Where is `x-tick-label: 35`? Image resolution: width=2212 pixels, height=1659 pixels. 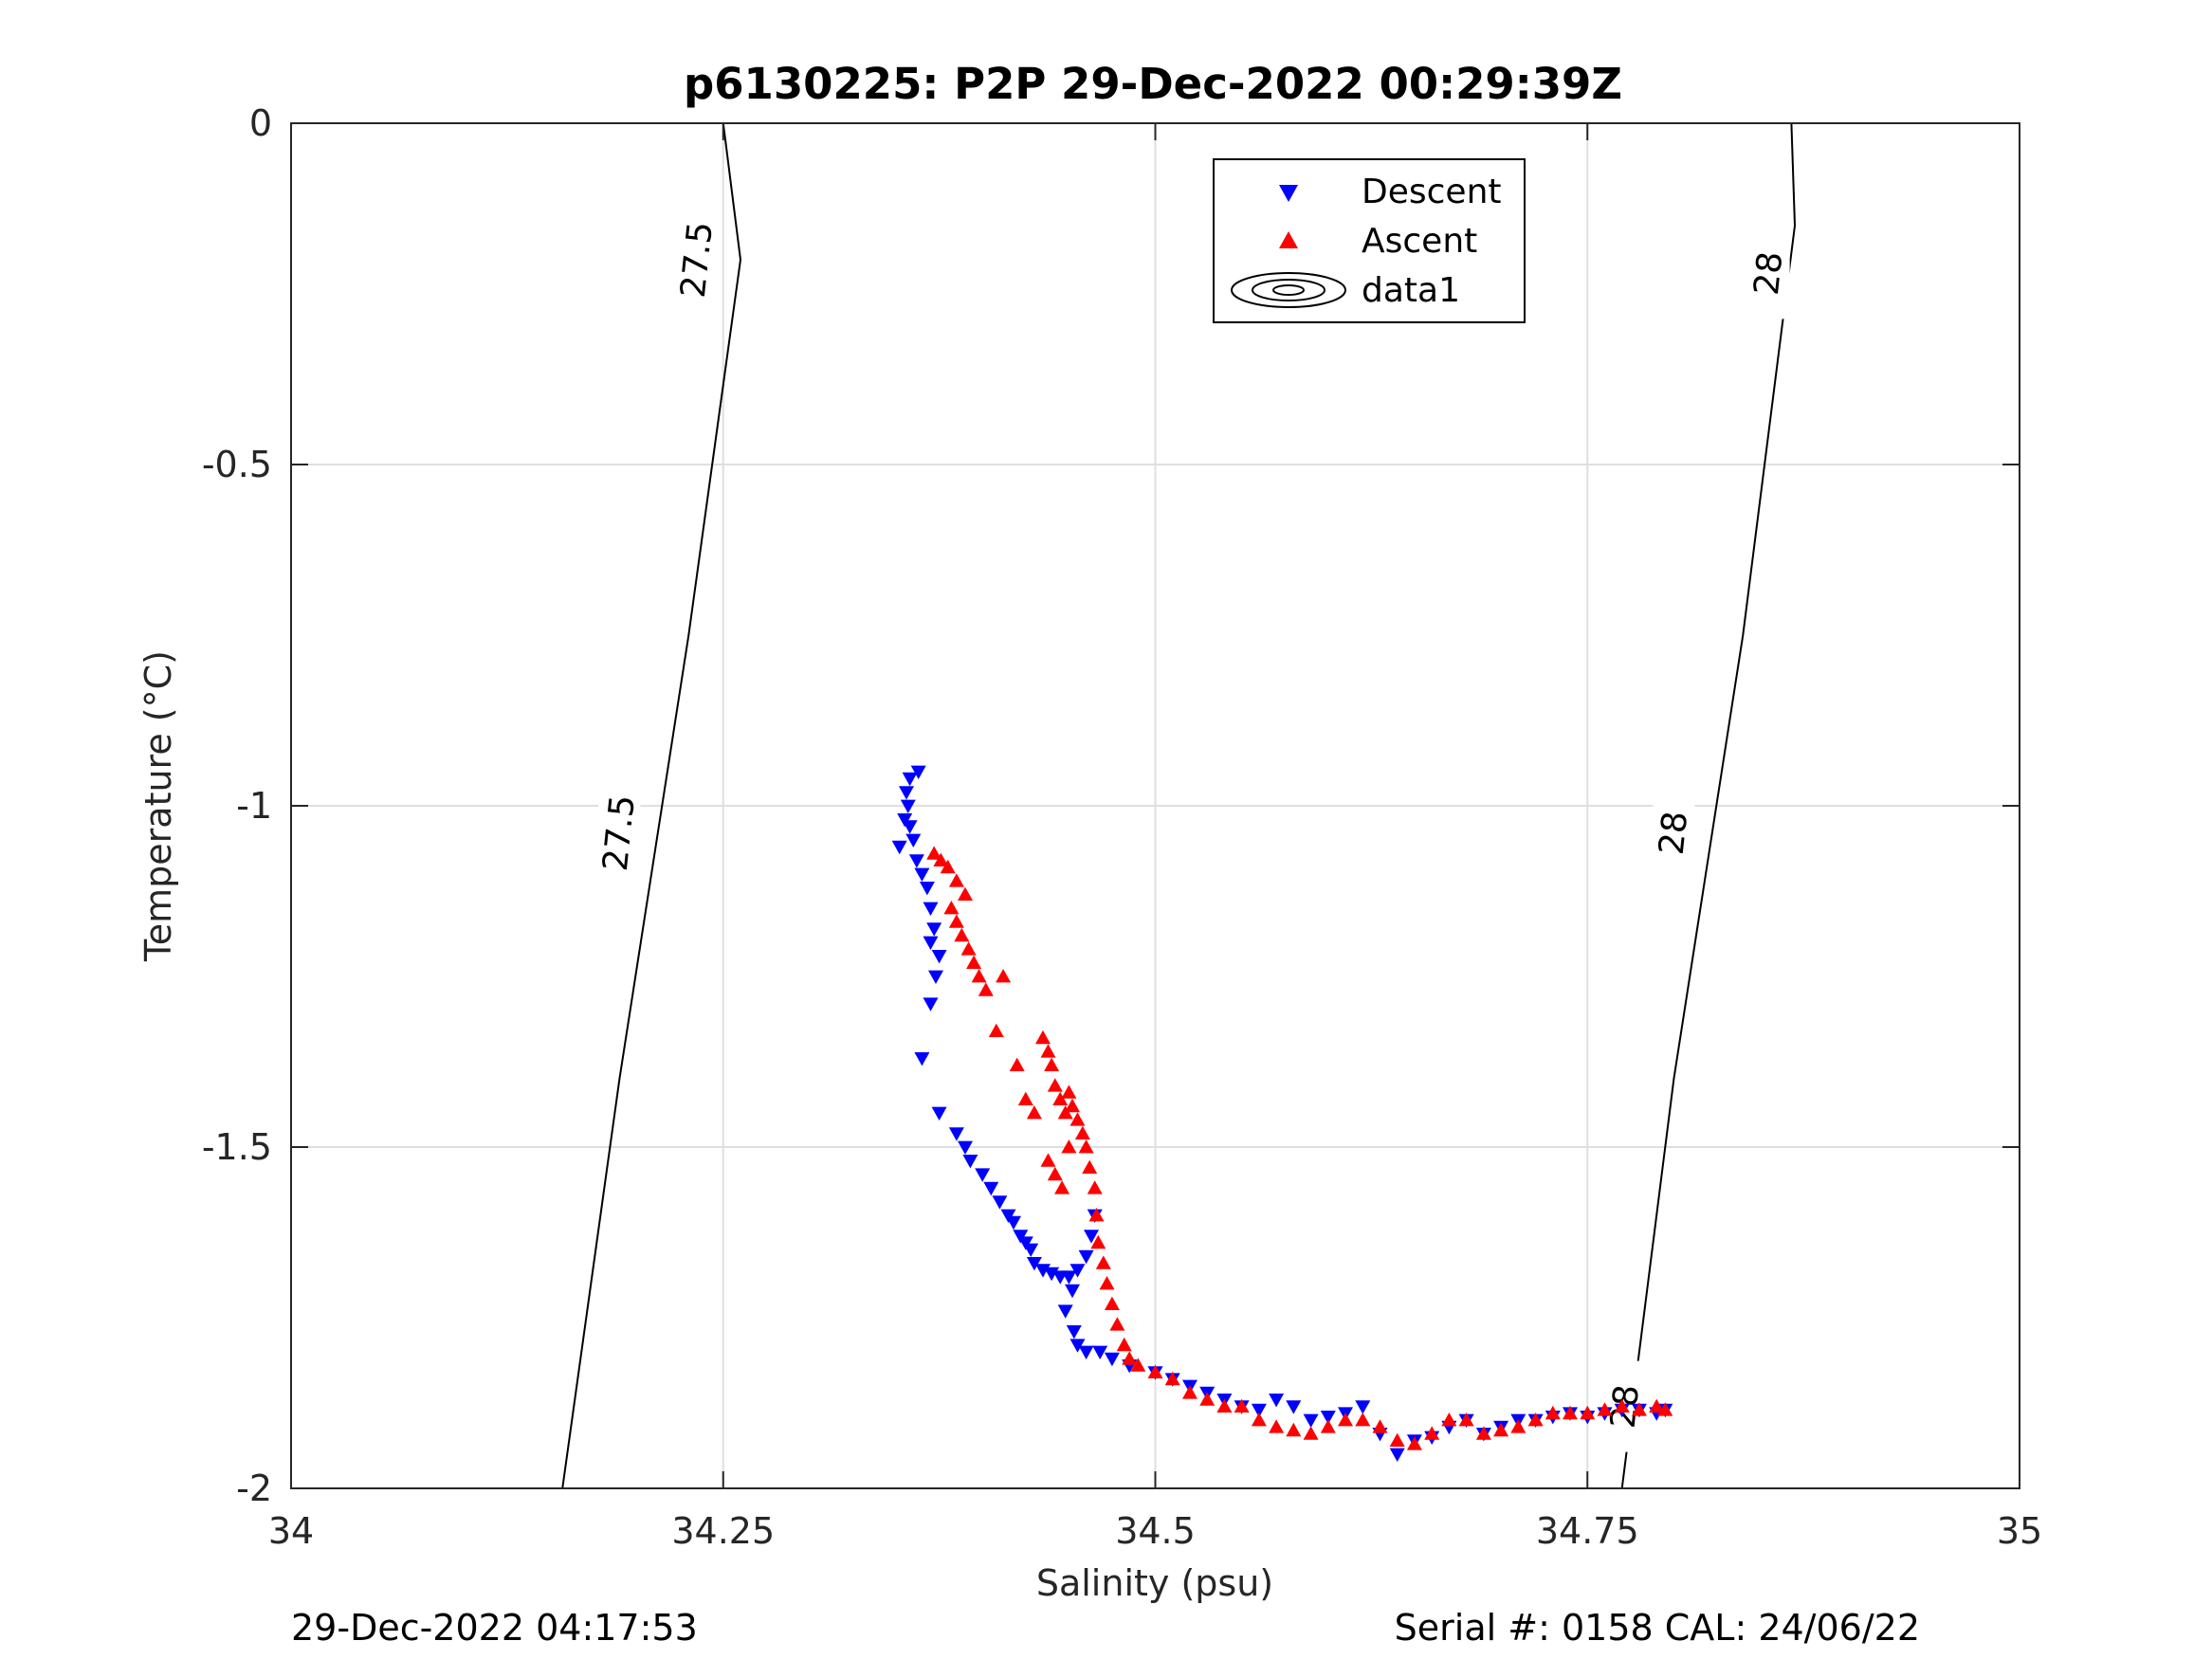 x-tick-label: 35 is located at coordinates (2019, 1531).